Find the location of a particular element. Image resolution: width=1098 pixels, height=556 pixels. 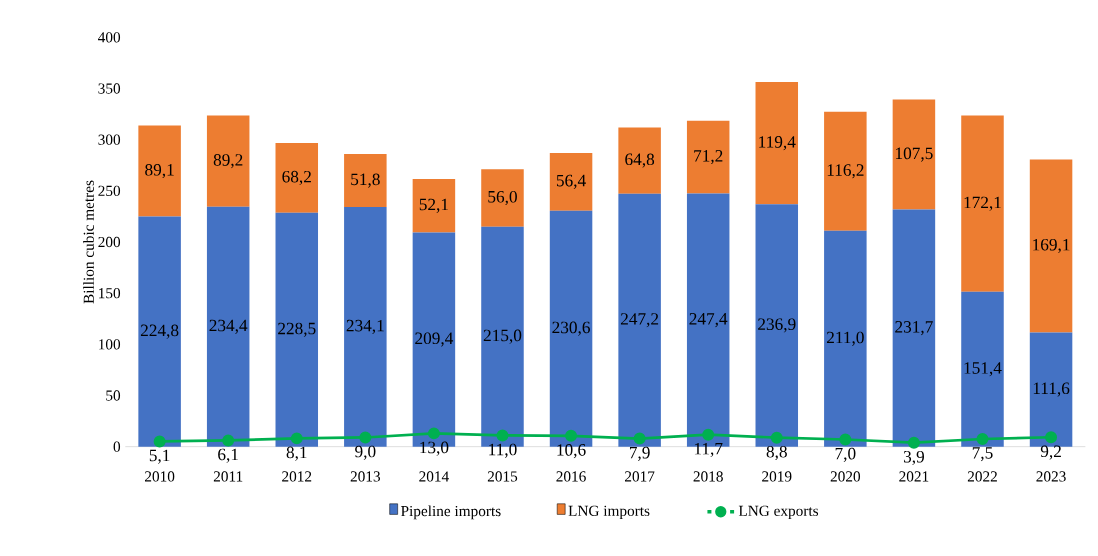

data-label: 151,4 is located at coordinates (983, 369).